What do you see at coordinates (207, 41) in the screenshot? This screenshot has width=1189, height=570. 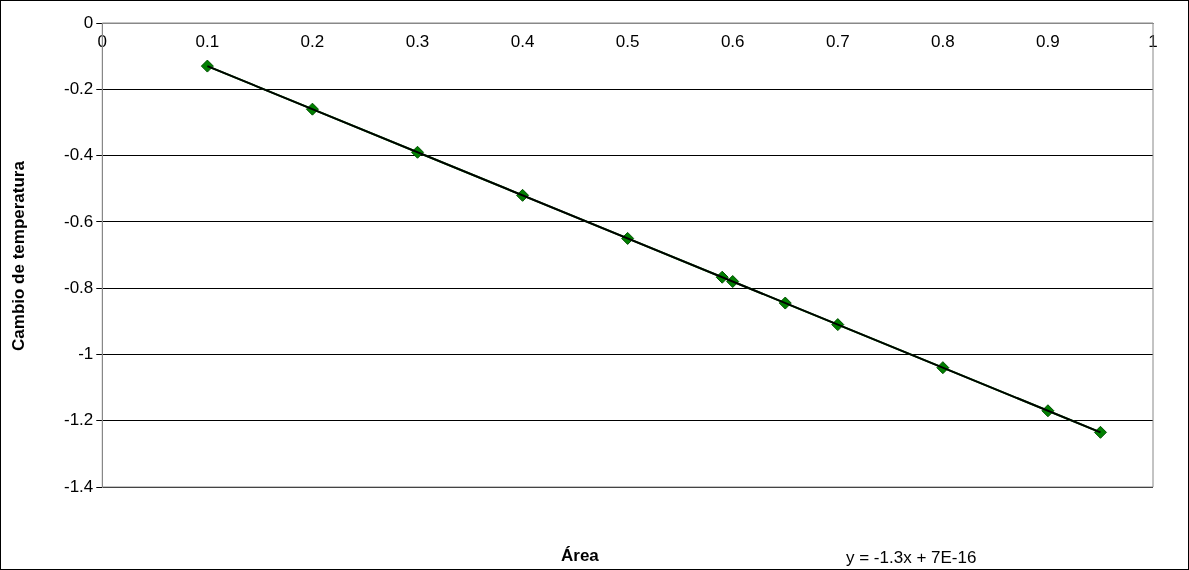 I see `x-tick-label: 0.1` at bounding box center [207, 41].